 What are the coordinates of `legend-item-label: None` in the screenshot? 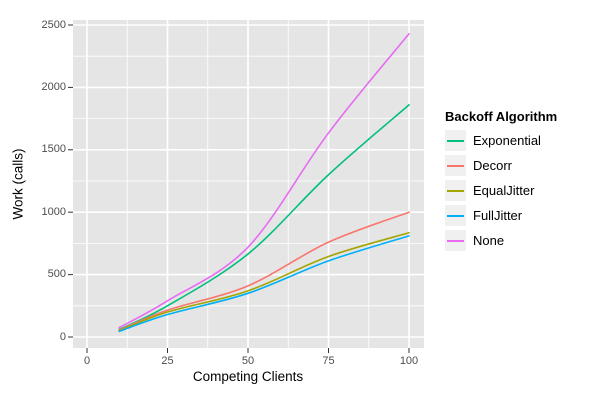 It's located at (489, 240).